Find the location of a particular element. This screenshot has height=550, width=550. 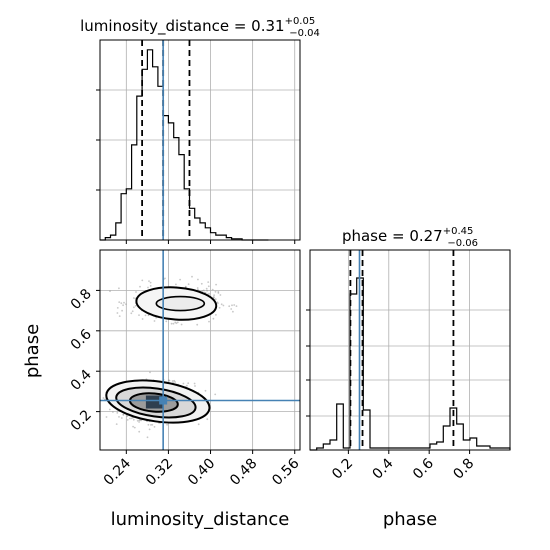

y-tick-label: 0.8 is located at coordinates (81, 299).